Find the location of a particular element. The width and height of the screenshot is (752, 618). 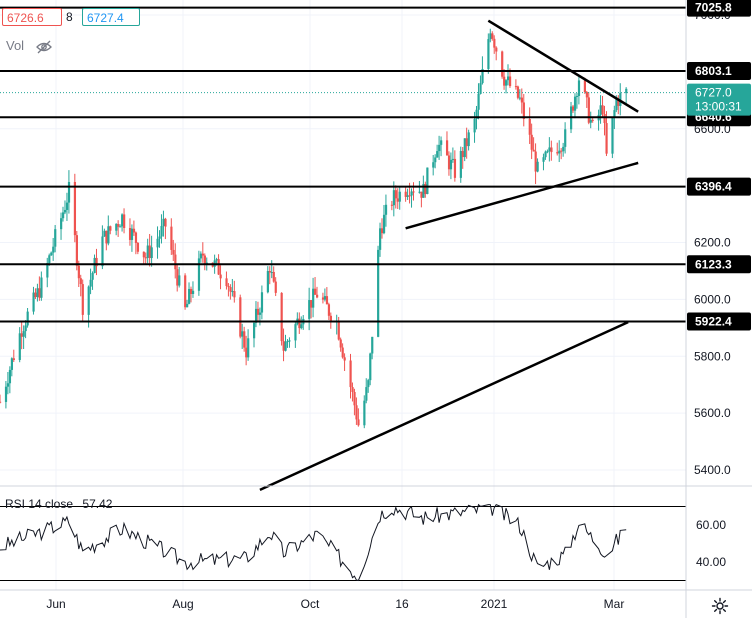

spread-value: 8 is located at coordinates (69, 17).